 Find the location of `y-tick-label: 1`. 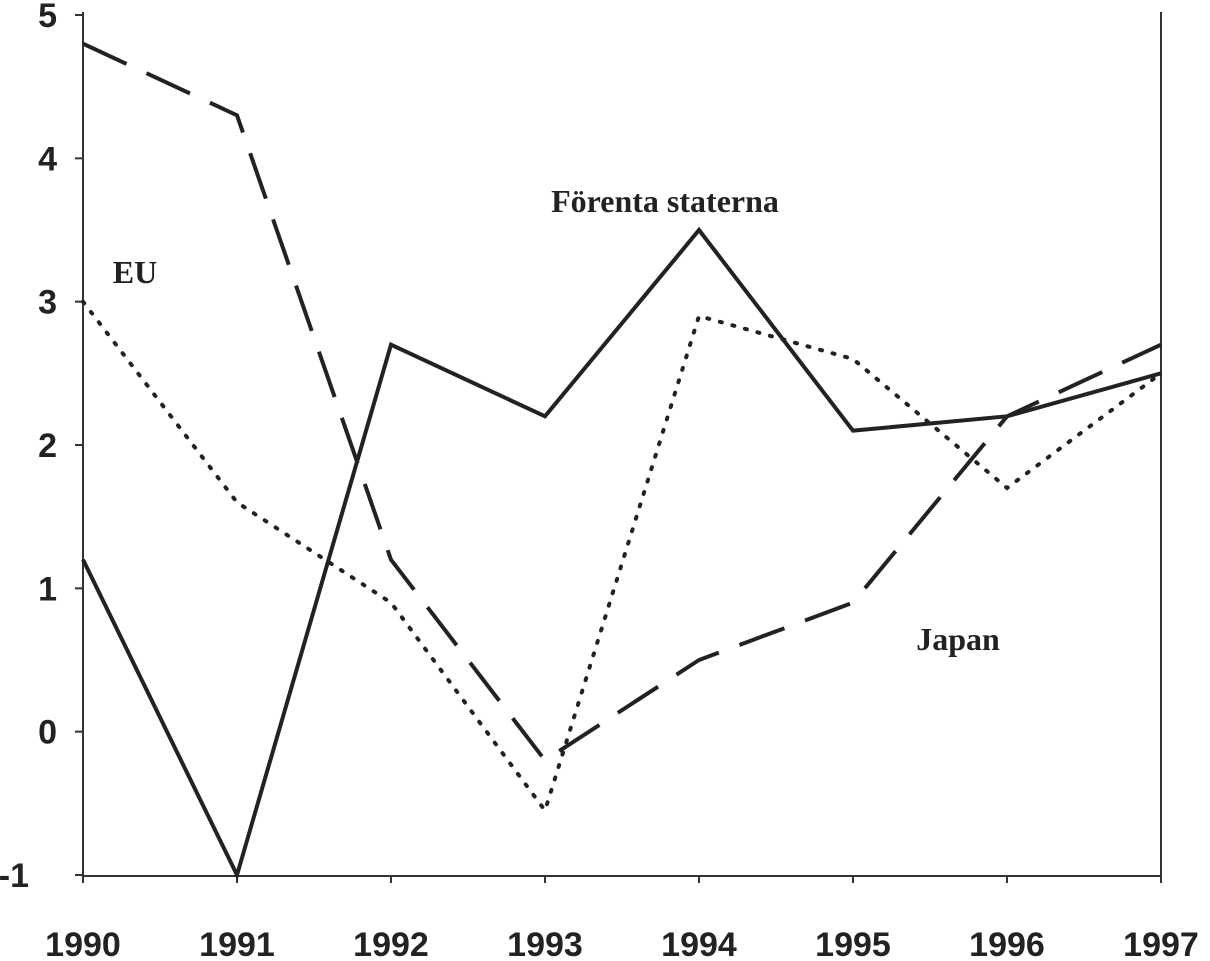

y-tick-label: 1 is located at coordinates (47, 589).